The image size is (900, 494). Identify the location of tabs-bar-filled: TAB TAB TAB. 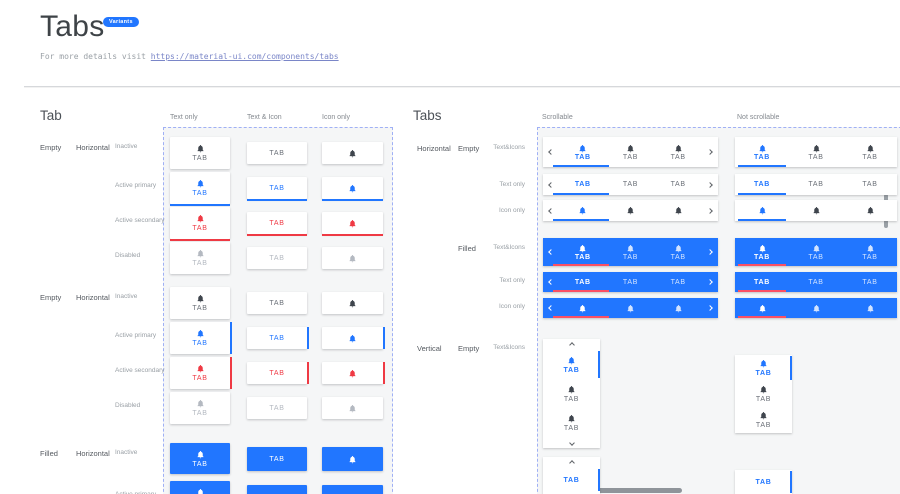
(816, 252).